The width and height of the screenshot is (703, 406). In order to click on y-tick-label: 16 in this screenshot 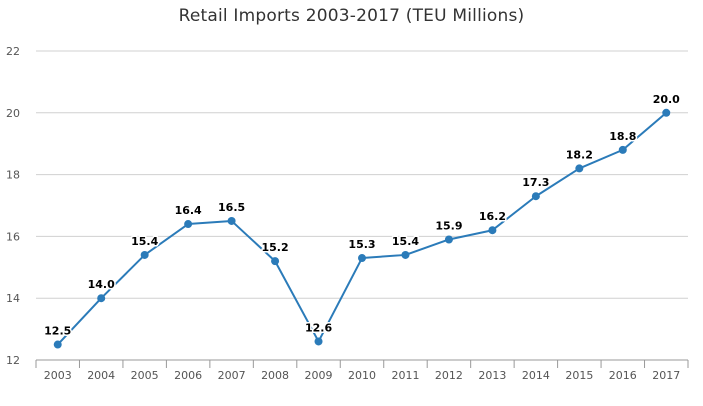, I will do `click(13, 236)`.